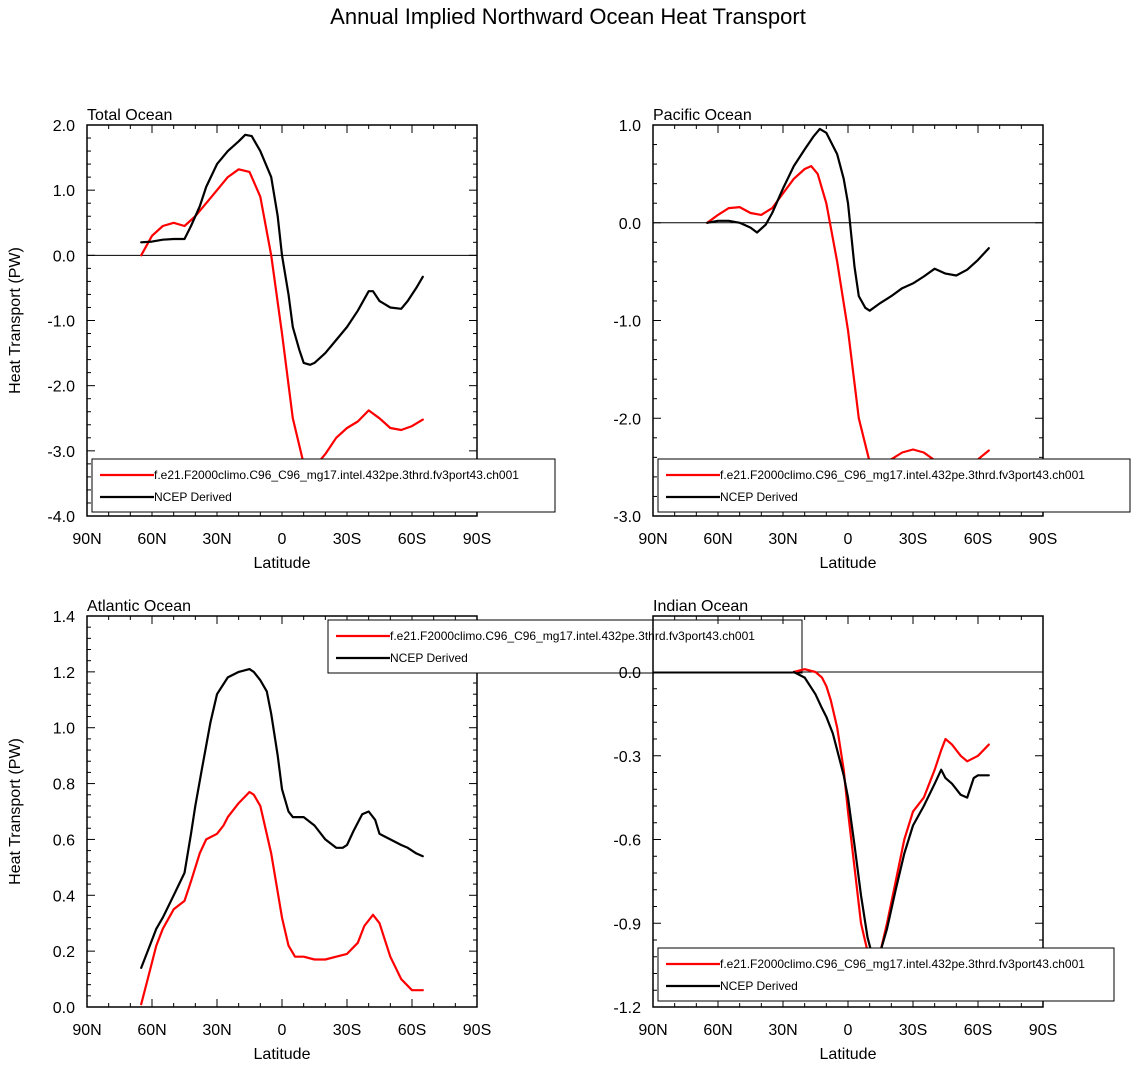 The height and width of the screenshot is (1076, 1136). What do you see at coordinates (627, 757) in the screenshot?
I see `y-tick-label: -0.3` at bounding box center [627, 757].